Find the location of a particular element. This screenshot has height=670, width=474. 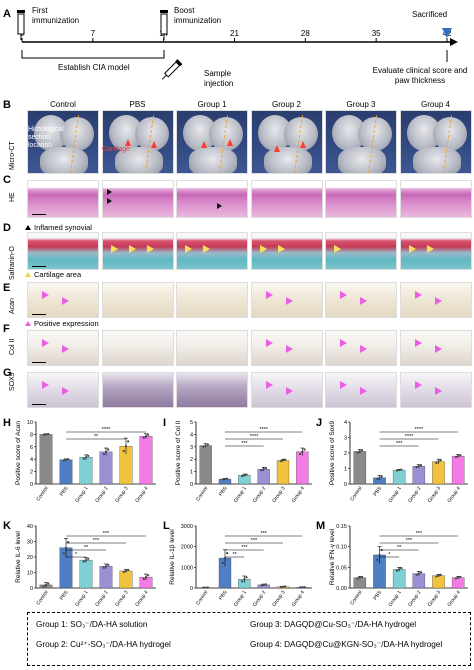

legend-group-2: Group 2: Cu²⁺-SO₃⁻/DA-HA hydrogel is located at coordinates (103, 644).